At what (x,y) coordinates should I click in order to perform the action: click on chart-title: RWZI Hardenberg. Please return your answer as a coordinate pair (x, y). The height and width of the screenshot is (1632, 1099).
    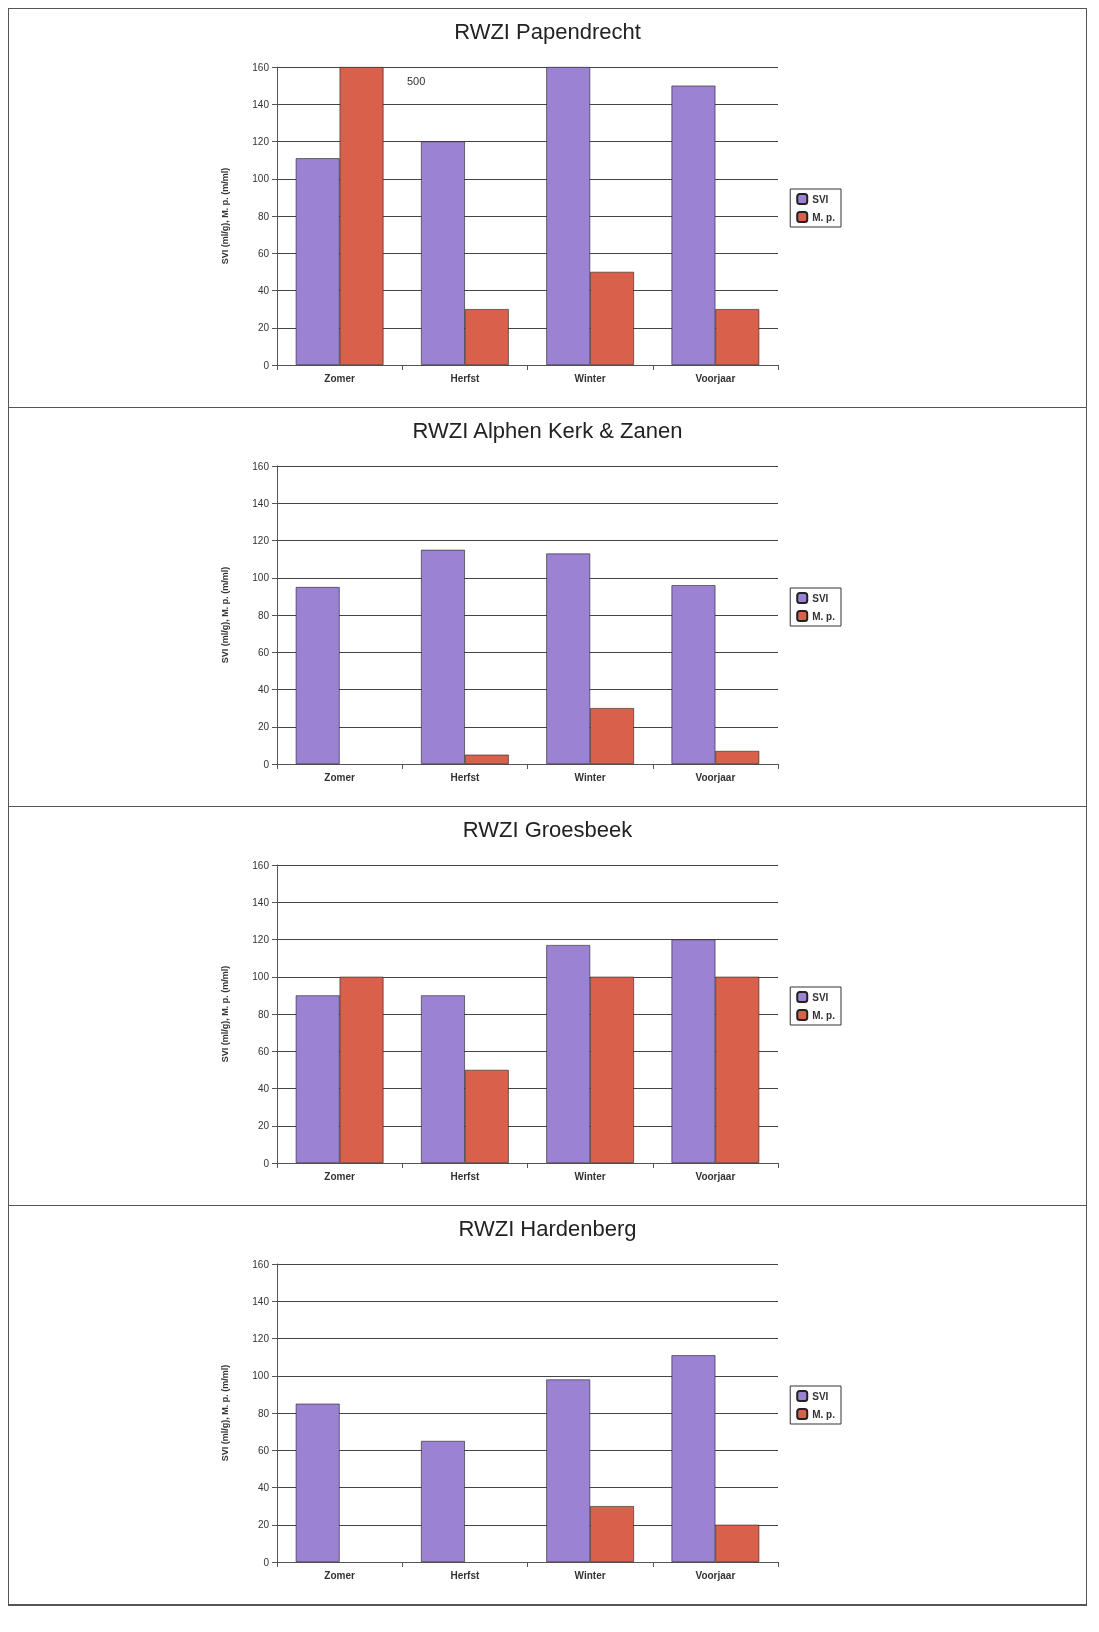
    Looking at the image, I should click on (547, 1228).